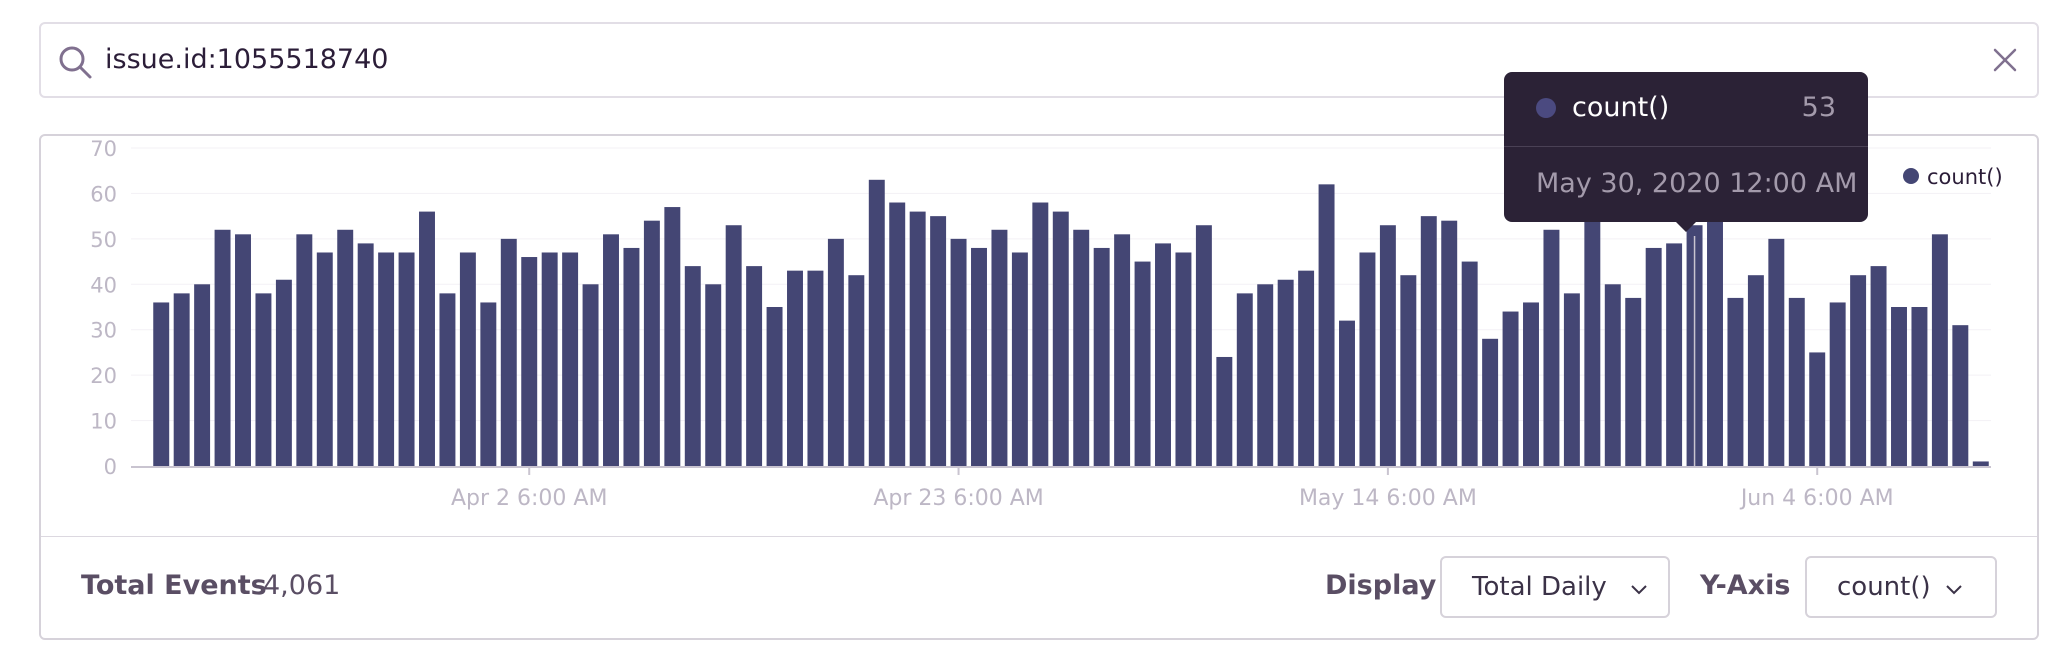 The width and height of the screenshot is (2066, 668). Describe the element at coordinates (1039, 60) in the screenshot. I see `search-bar: issue.id:1055518740` at that location.